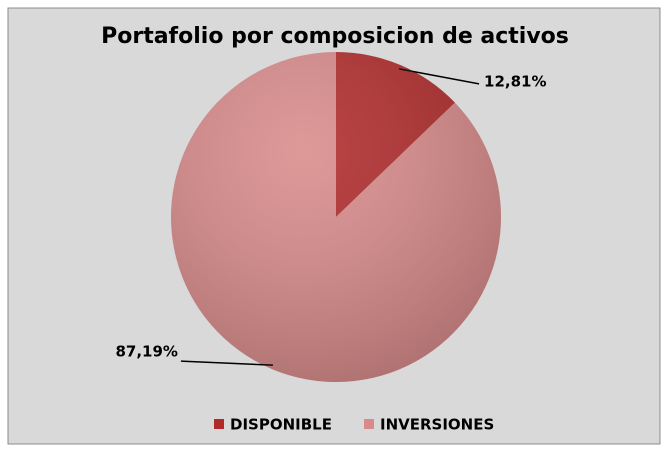 This screenshot has width=670, height=456. Describe the element at coordinates (515, 81) in the screenshot. I see `data-label: 12,81%` at that location.